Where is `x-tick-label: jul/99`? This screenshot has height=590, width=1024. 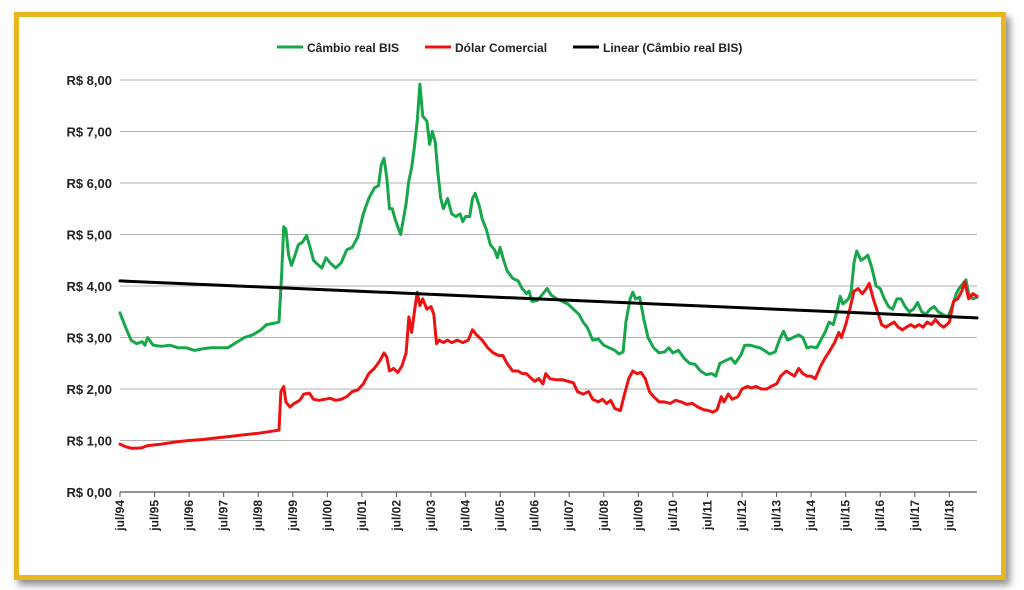 x-tick-label: jul/99 is located at coordinates (293, 516).